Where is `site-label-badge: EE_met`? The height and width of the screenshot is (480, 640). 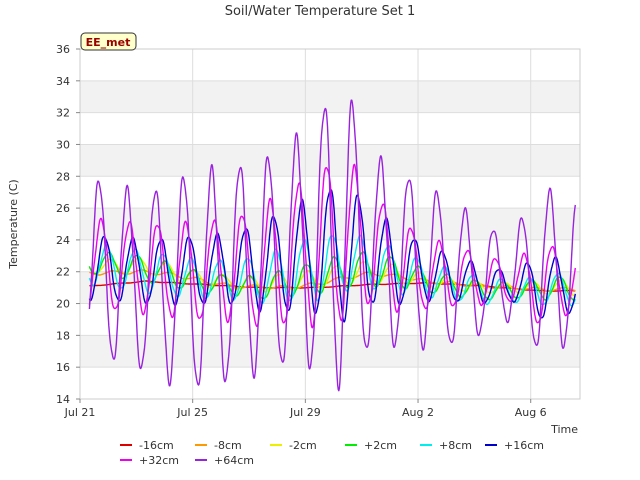 site-label-badge: EE_met is located at coordinates (108, 41).